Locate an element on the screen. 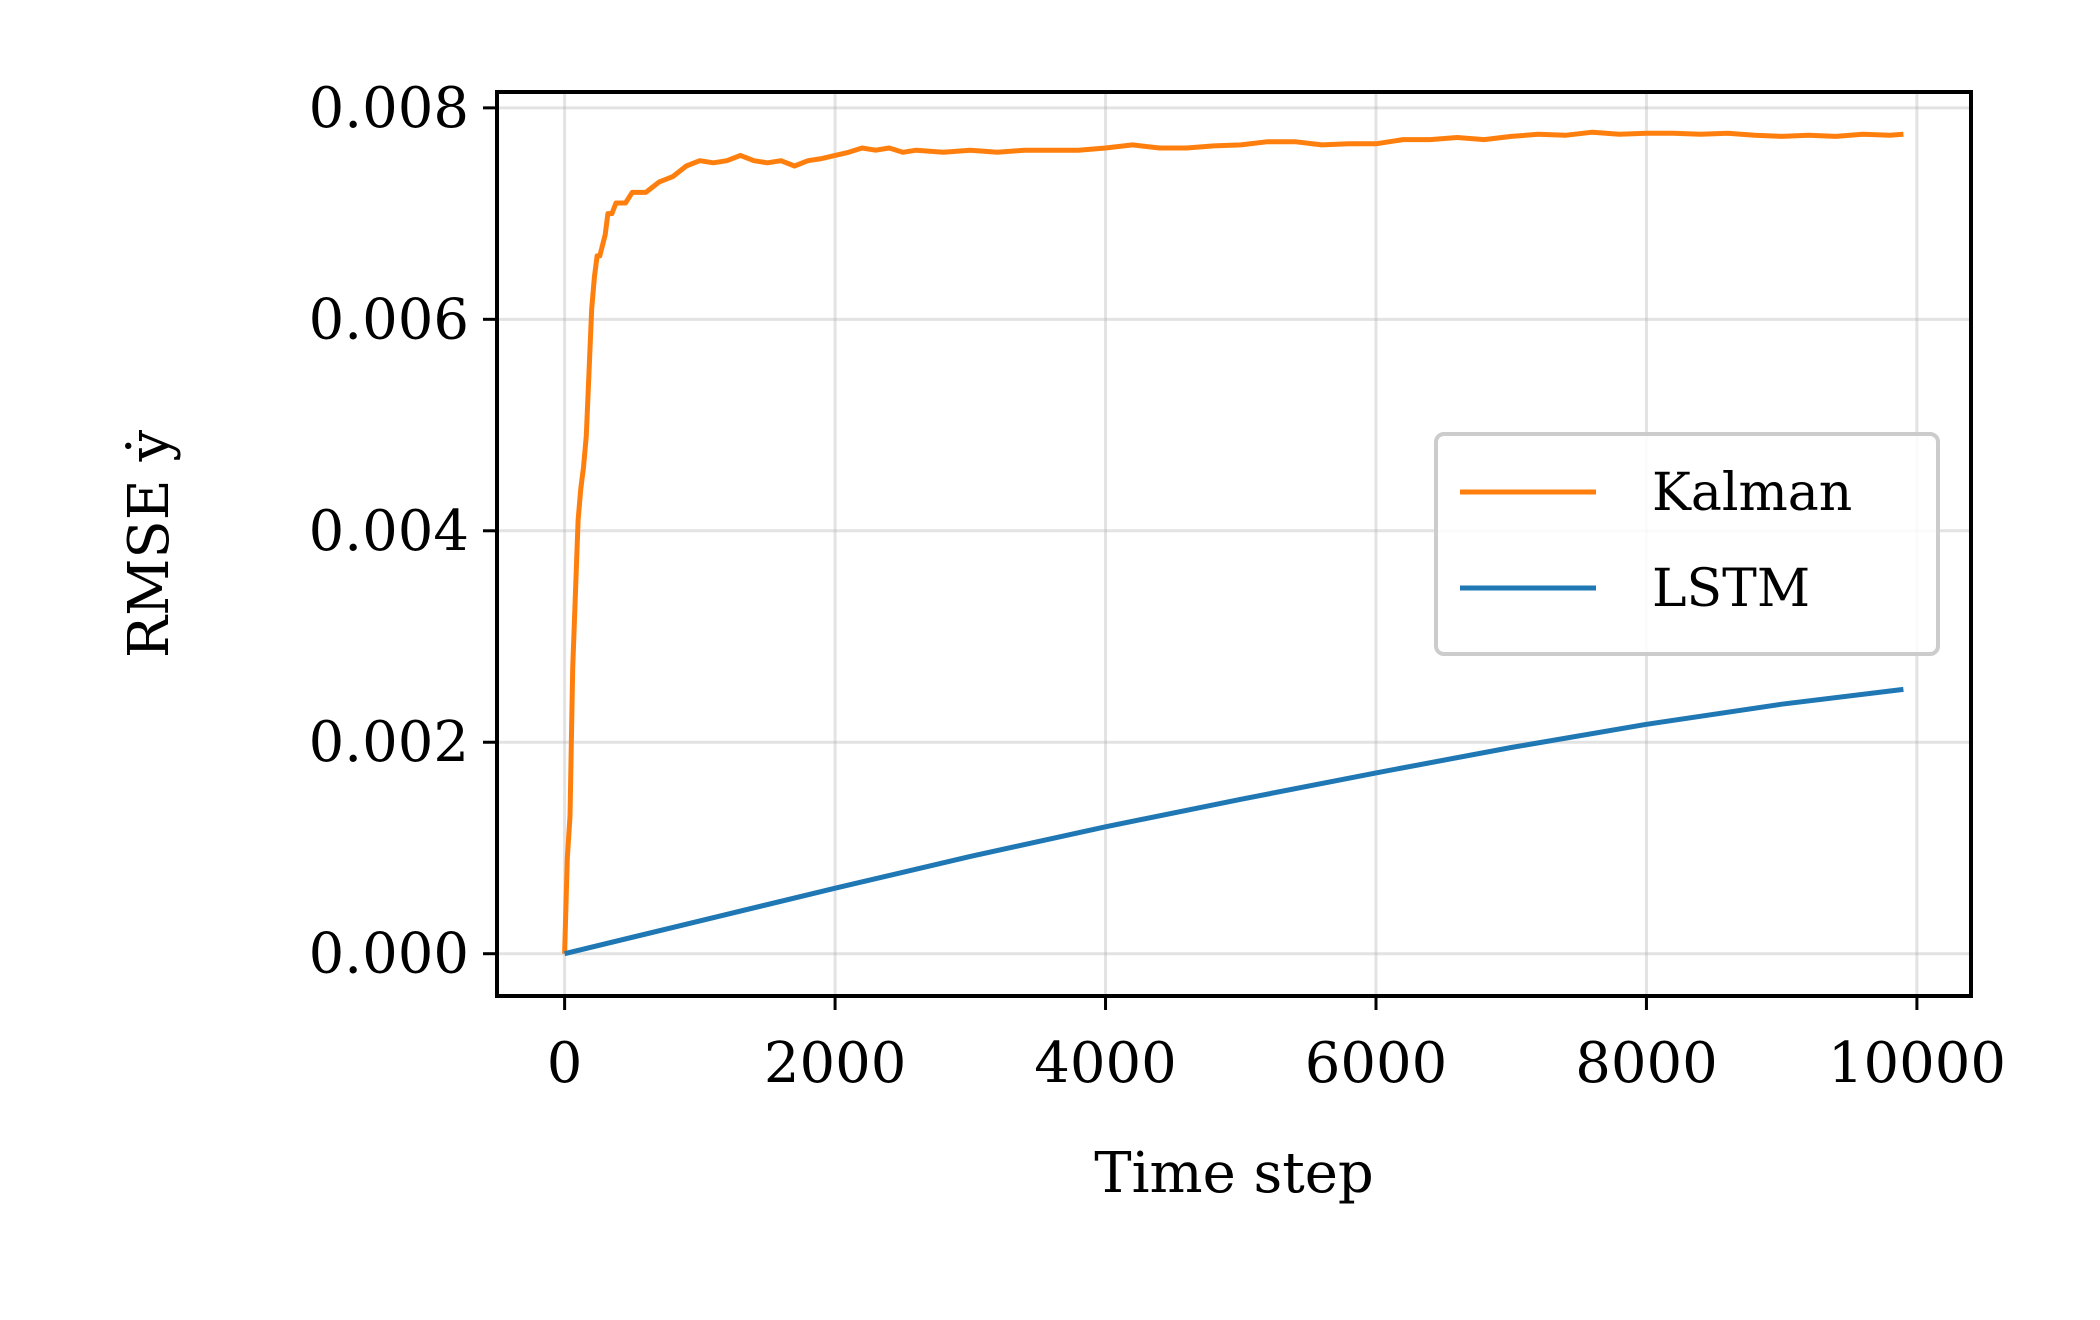  x-tick-label: 0 is located at coordinates (565, 1063).